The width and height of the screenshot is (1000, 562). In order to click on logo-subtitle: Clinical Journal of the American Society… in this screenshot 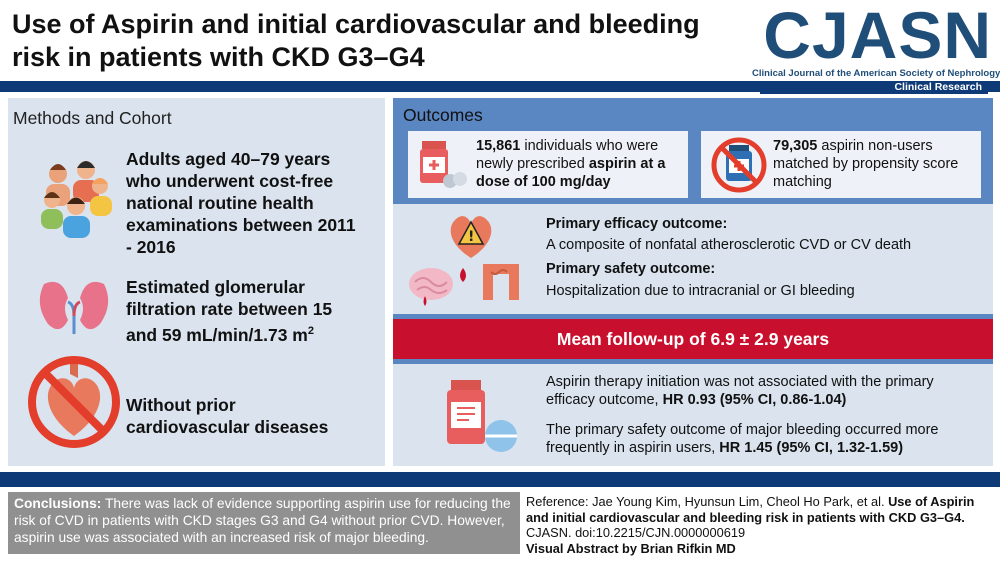, I will do `click(876, 73)`.